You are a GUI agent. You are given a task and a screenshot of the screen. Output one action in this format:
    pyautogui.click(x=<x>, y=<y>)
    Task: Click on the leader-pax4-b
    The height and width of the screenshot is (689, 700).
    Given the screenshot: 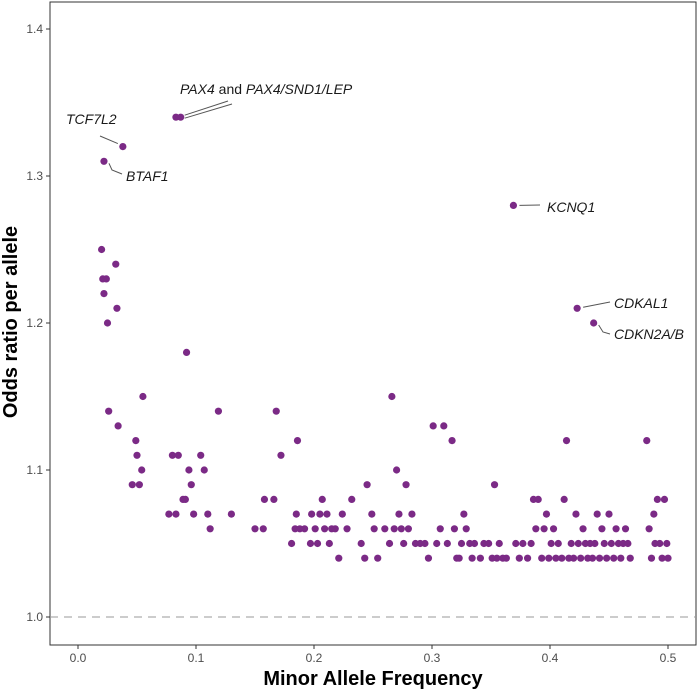 What is the action you would take?
    pyautogui.click(x=208, y=111)
    